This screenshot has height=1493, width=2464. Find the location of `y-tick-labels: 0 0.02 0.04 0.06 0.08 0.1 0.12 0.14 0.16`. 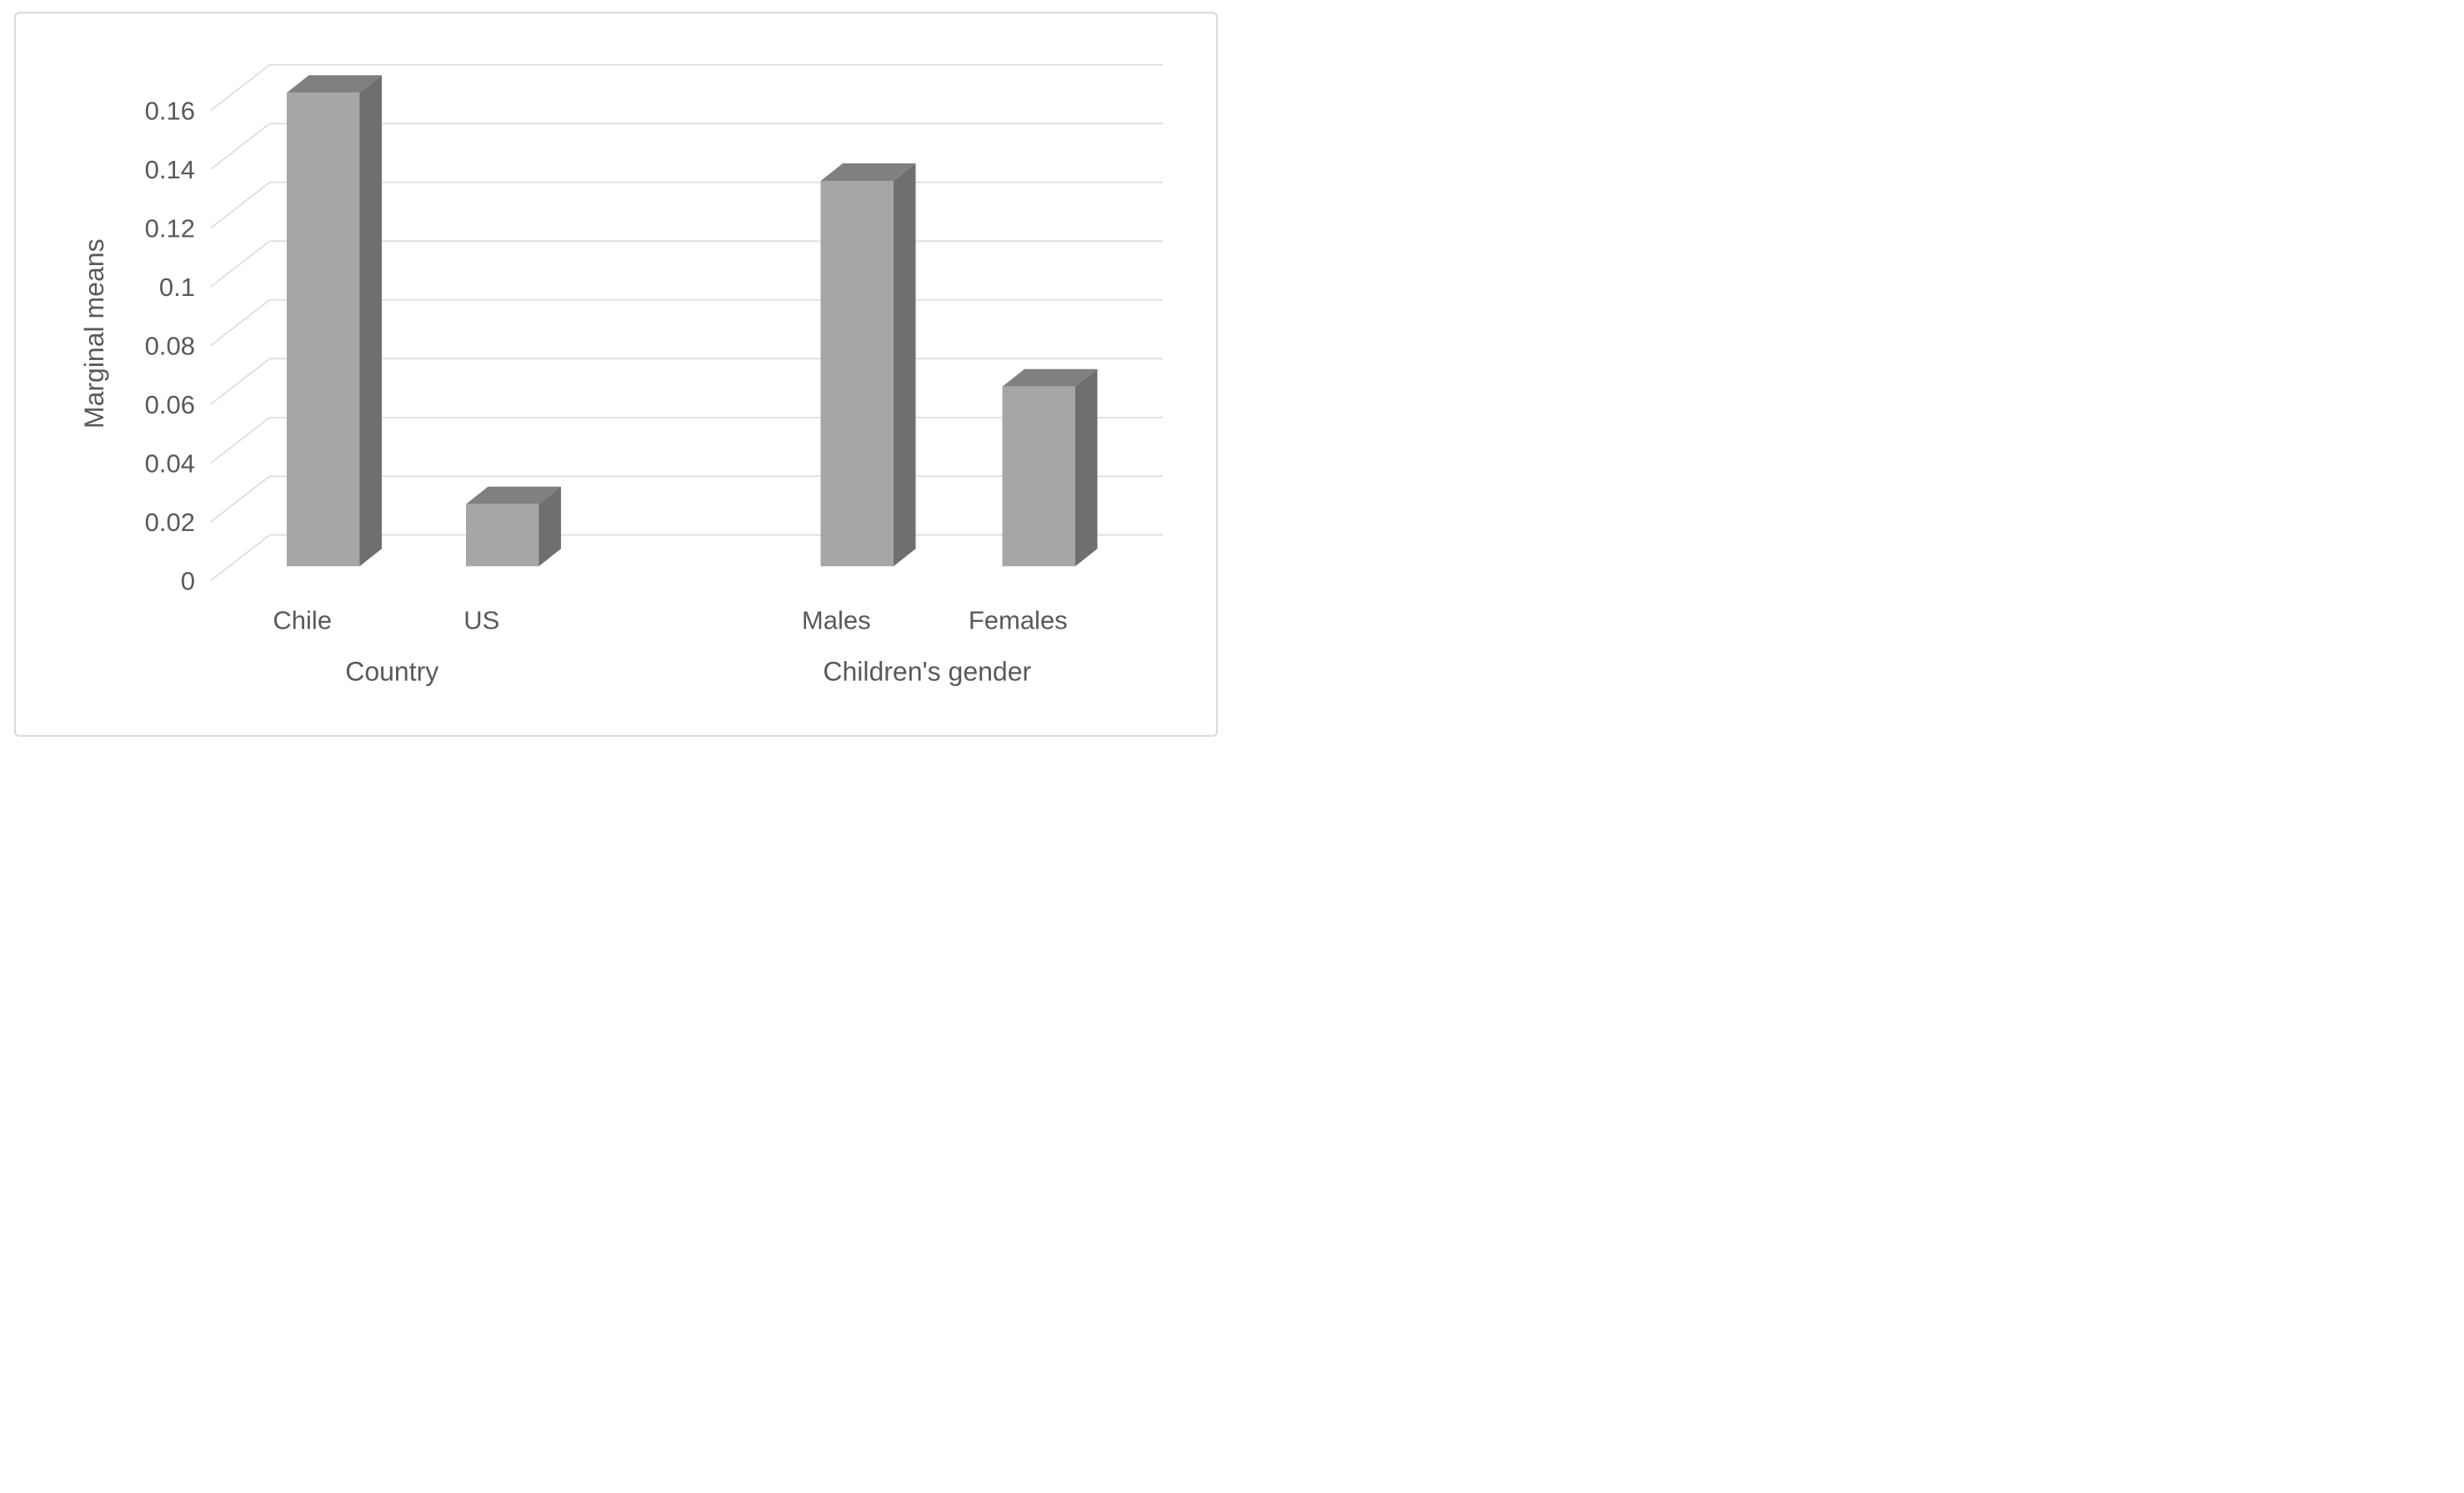

y-tick-labels: 0 0.02 0.04 0.06 0.08 0.1 0.12 0.14 0.16 is located at coordinates (170, 346).